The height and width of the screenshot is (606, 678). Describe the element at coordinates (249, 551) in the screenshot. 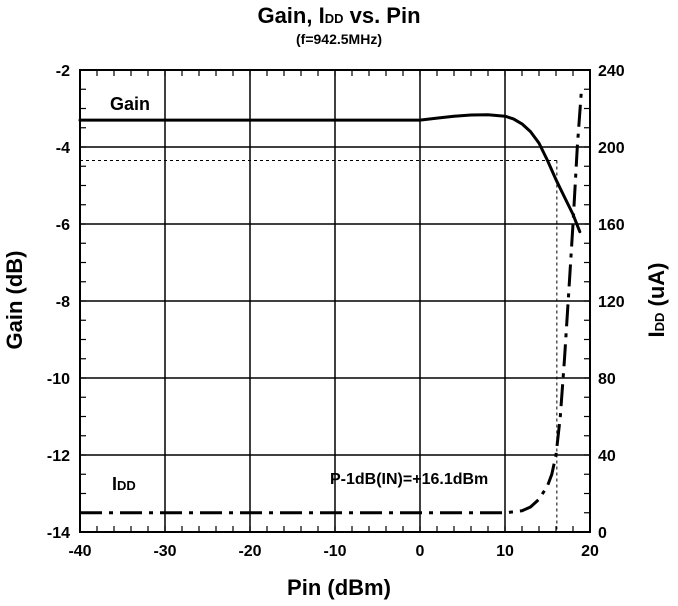

I see `x-tick-label: -20` at that location.